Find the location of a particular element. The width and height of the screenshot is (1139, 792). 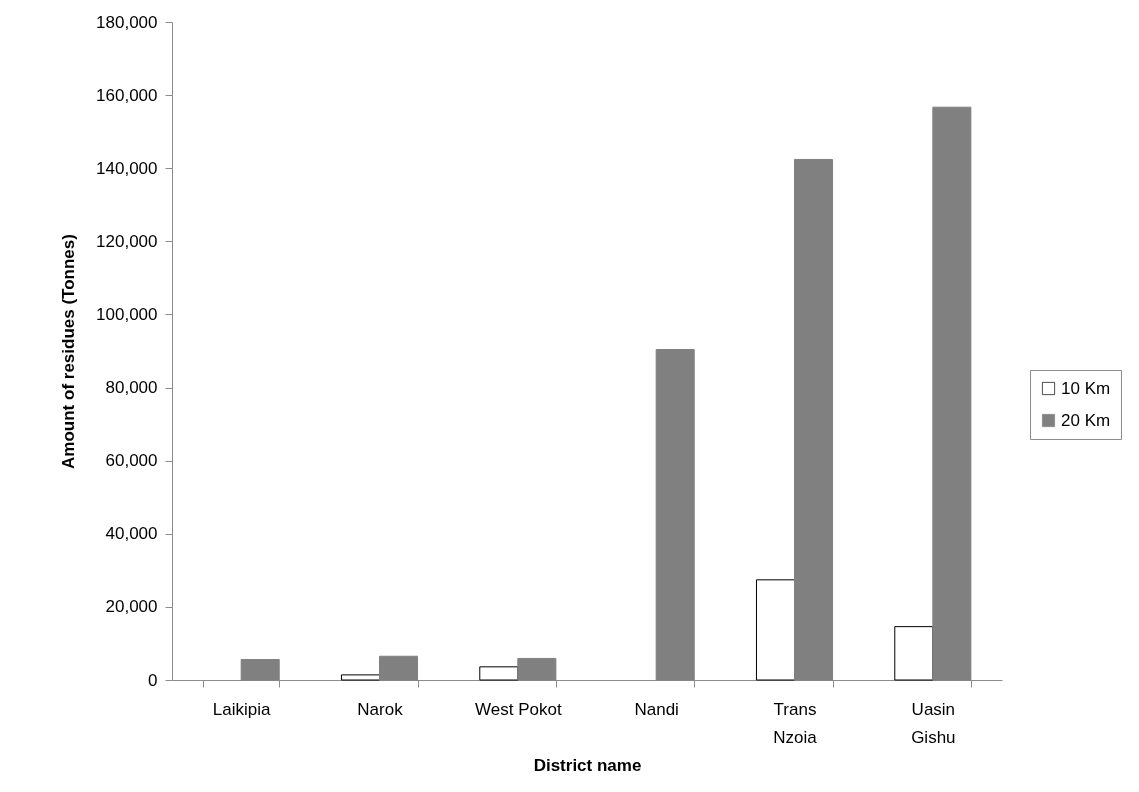

y-tick-label: 80,000 is located at coordinates (131, 388).